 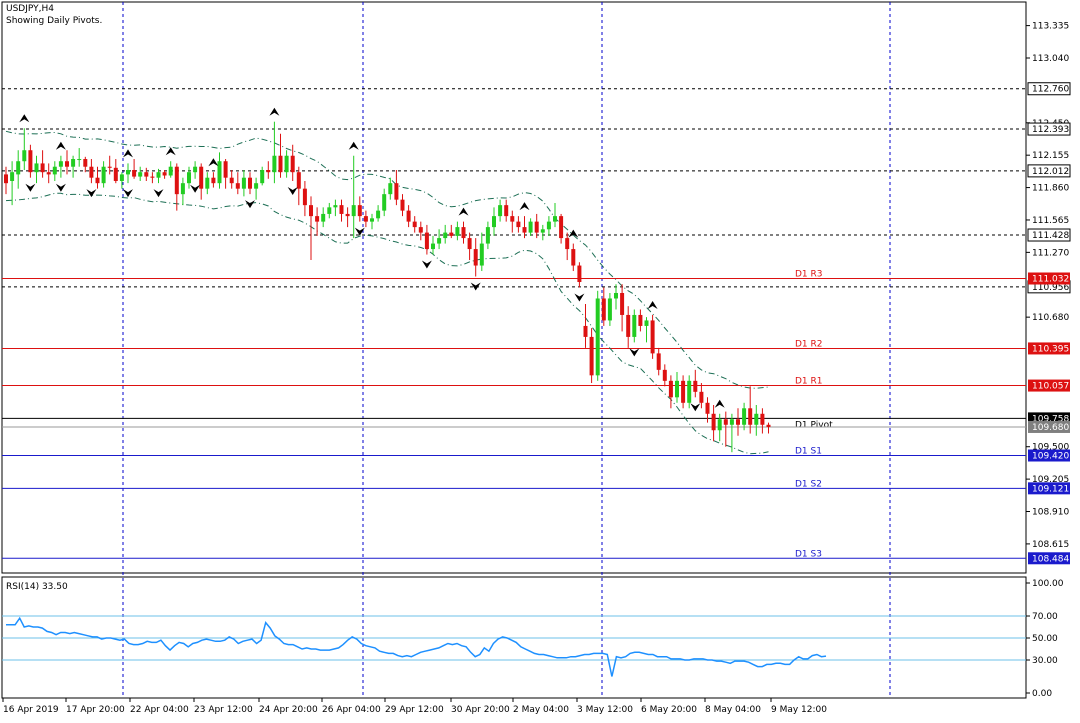 I want to click on pivot-level-value: 110.057, so click(x=1050, y=387).